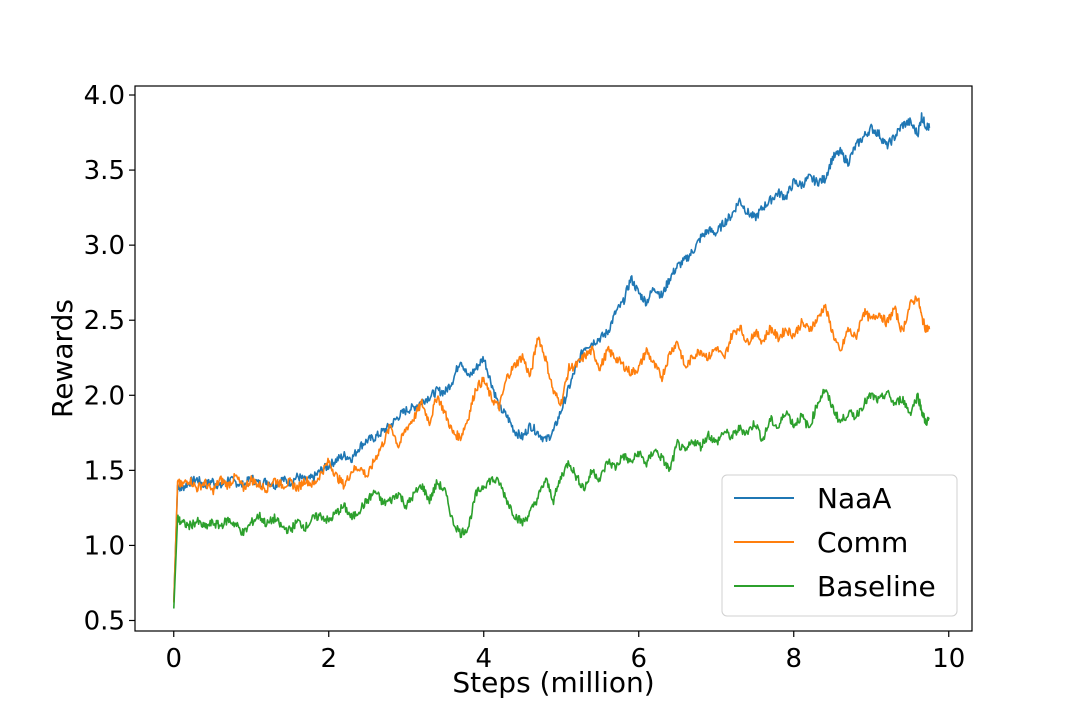 This screenshot has height=720, width=1080. What do you see at coordinates (104, 321) in the screenshot?
I see `y-tick-label: 2.5` at bounding box center [104, 321].